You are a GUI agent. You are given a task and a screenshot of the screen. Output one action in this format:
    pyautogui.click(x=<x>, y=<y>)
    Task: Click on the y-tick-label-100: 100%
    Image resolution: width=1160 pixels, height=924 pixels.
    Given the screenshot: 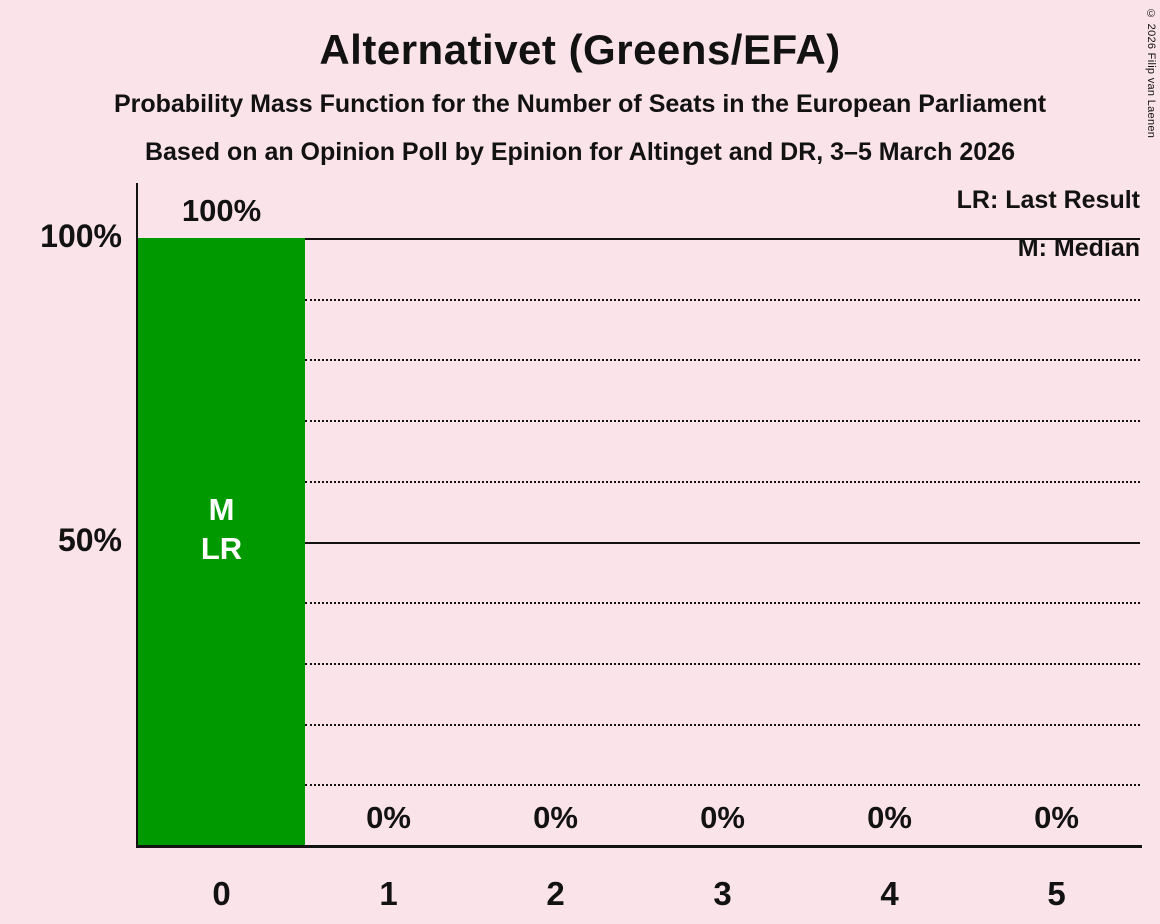 What is the action you would take?
    pyautogui.click(x=81, y=236)
    